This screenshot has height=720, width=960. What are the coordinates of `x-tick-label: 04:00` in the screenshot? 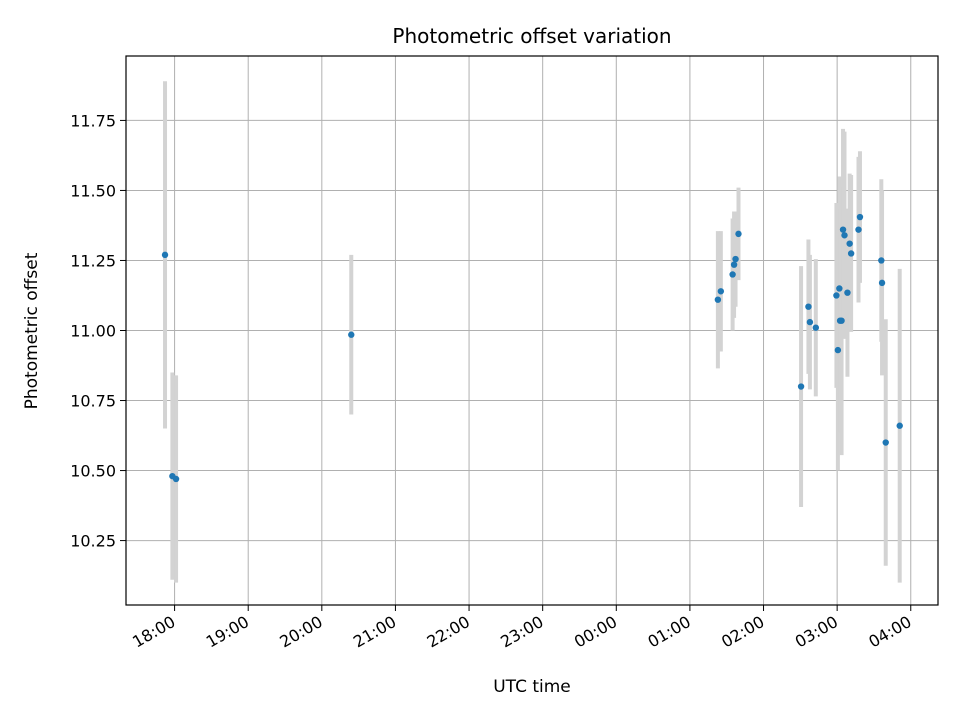 It's located at (889, 632).